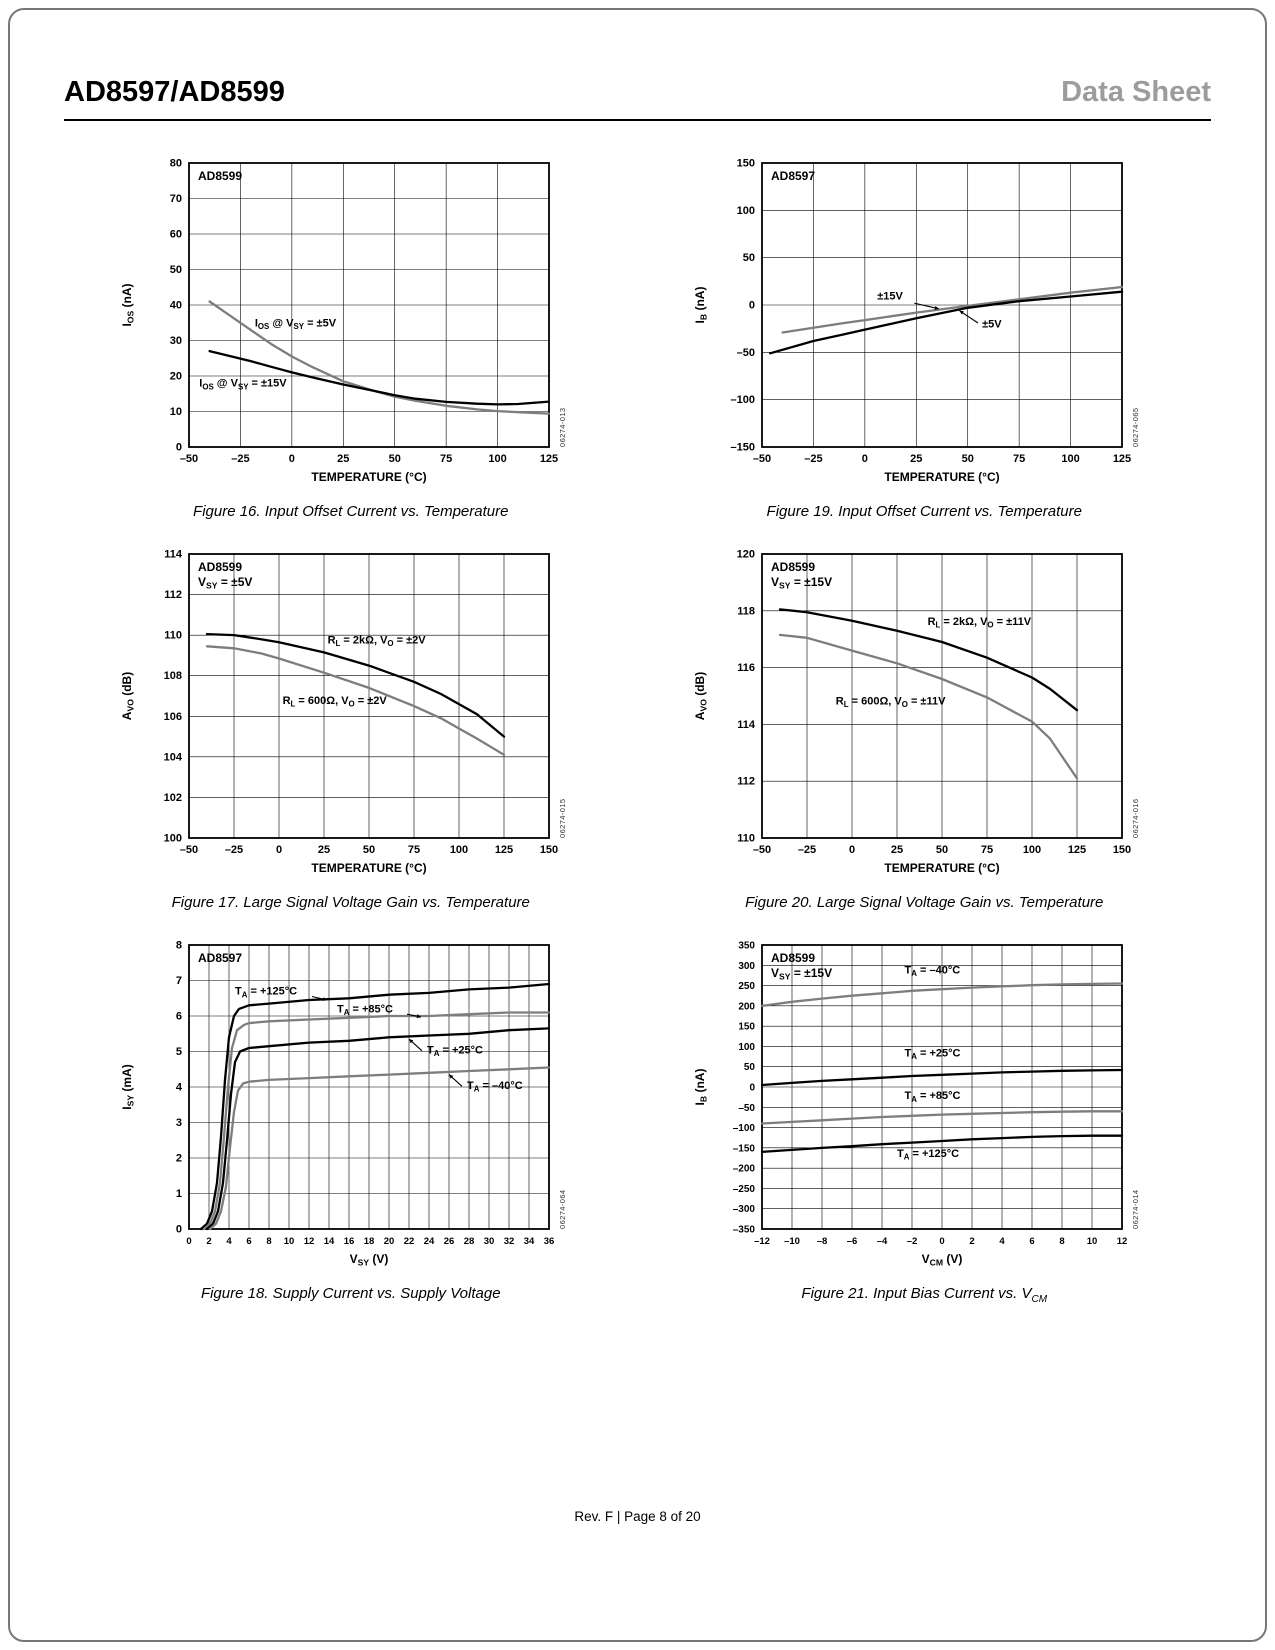 The image size is (1275, 1650). Describe the element at coordinates (176, 164) in the screenshot. I see `svg-text: 80` at that location.